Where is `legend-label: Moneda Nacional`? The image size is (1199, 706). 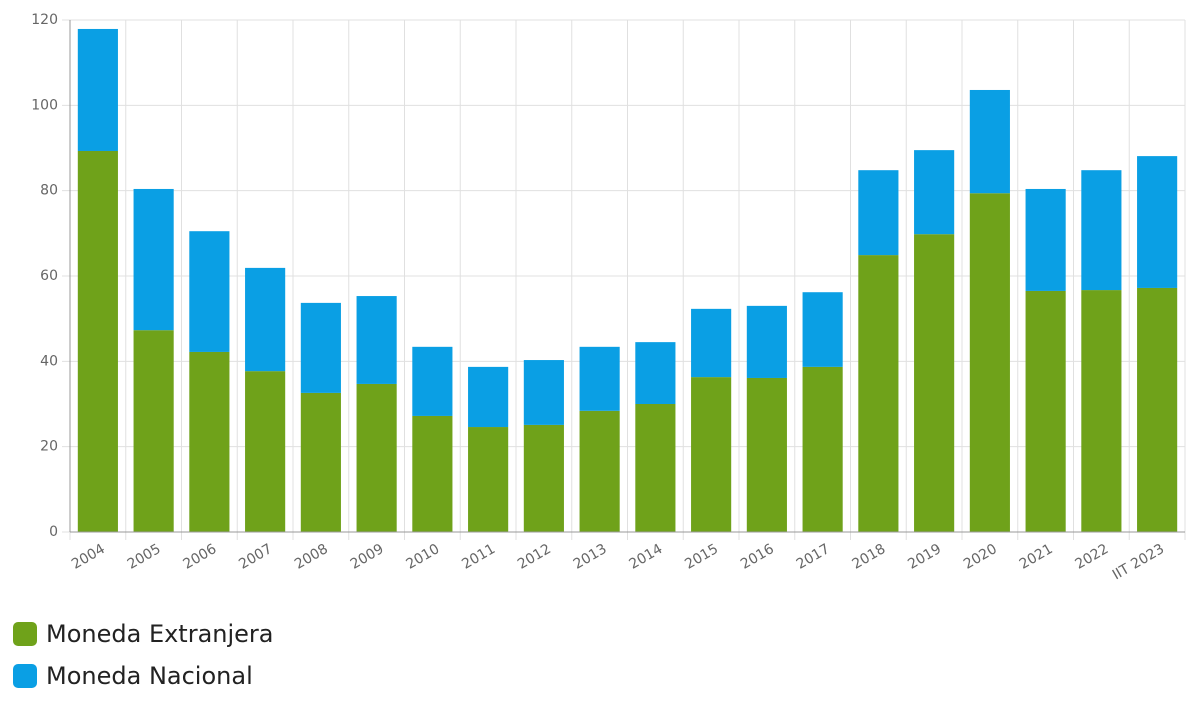
legend-label: Moneda Nacional is located at coordinates (149, 676).